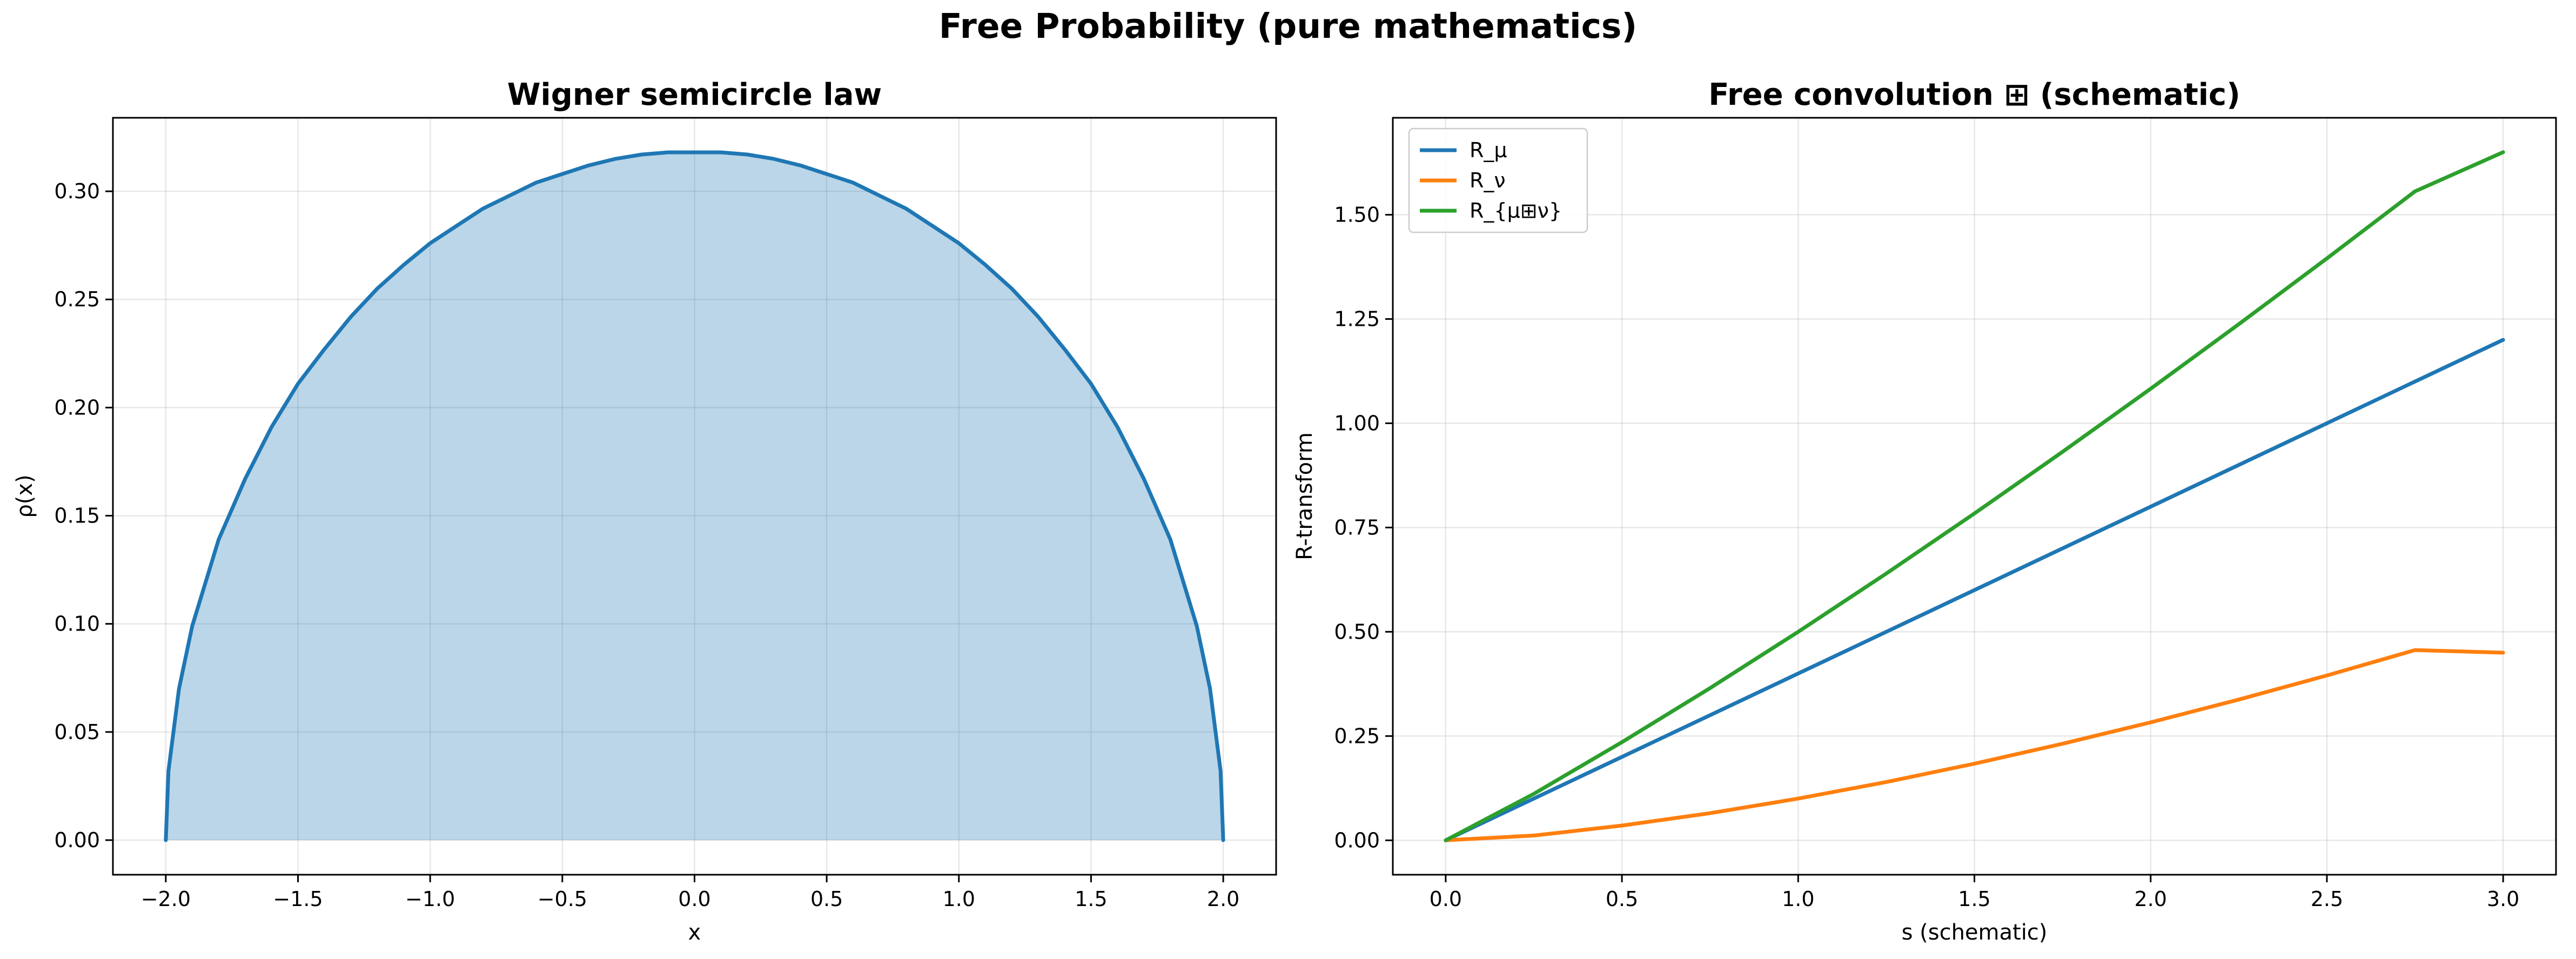 Image resolution: width=2576 pixels, height=959 pixels. I want to click on x-tick-label: −1.0, so click(430, 899).